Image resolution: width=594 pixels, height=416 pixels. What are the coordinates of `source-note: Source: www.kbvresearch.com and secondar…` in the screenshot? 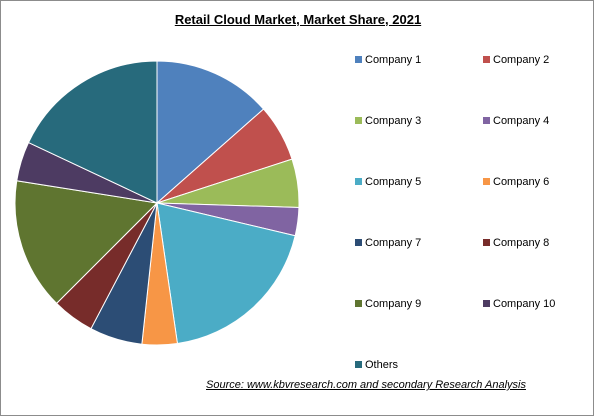 It's located at (366, 385).